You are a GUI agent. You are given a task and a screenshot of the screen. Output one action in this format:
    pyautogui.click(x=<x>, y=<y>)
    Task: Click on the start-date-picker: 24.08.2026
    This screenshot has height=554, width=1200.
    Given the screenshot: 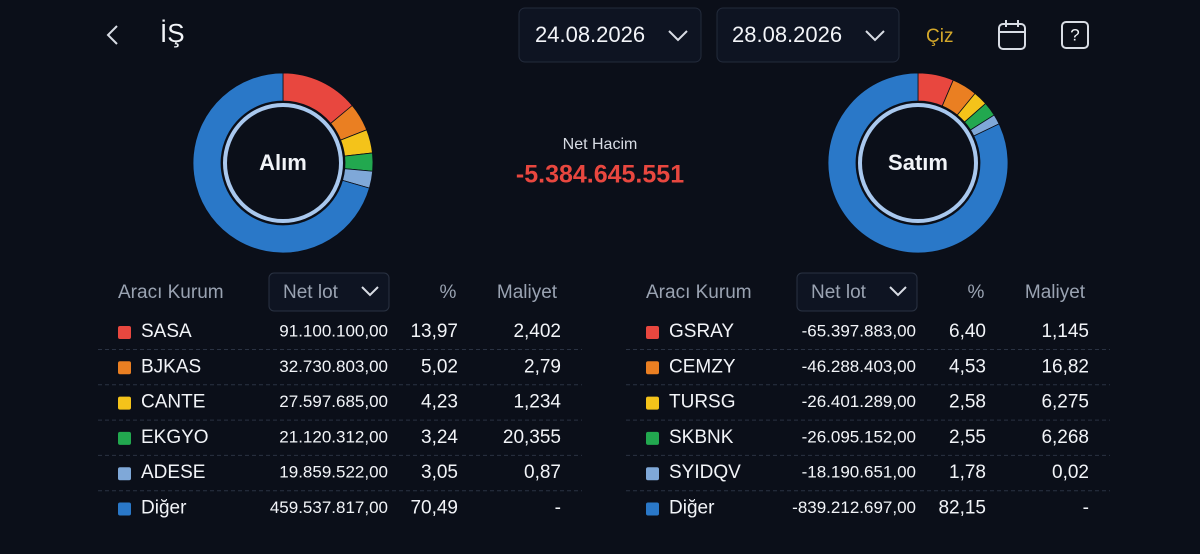 What is the action you would take?
    pyautogui.click(x=610, y=35)
    